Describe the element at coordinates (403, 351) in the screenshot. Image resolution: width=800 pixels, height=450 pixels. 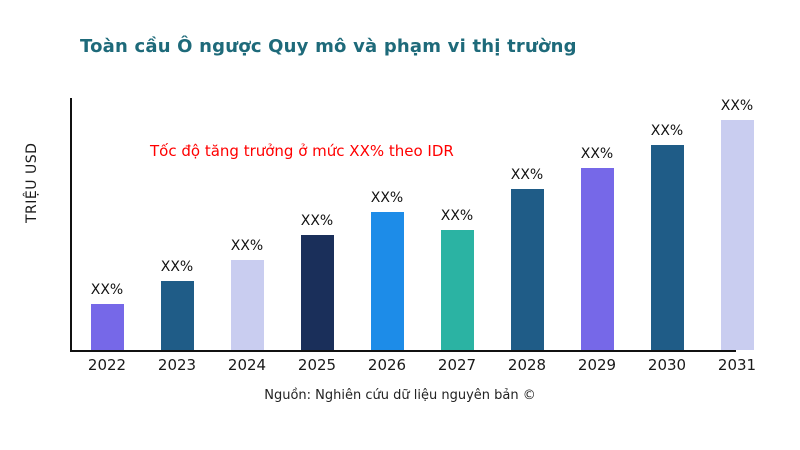
I see `x-axis-line` at that location.